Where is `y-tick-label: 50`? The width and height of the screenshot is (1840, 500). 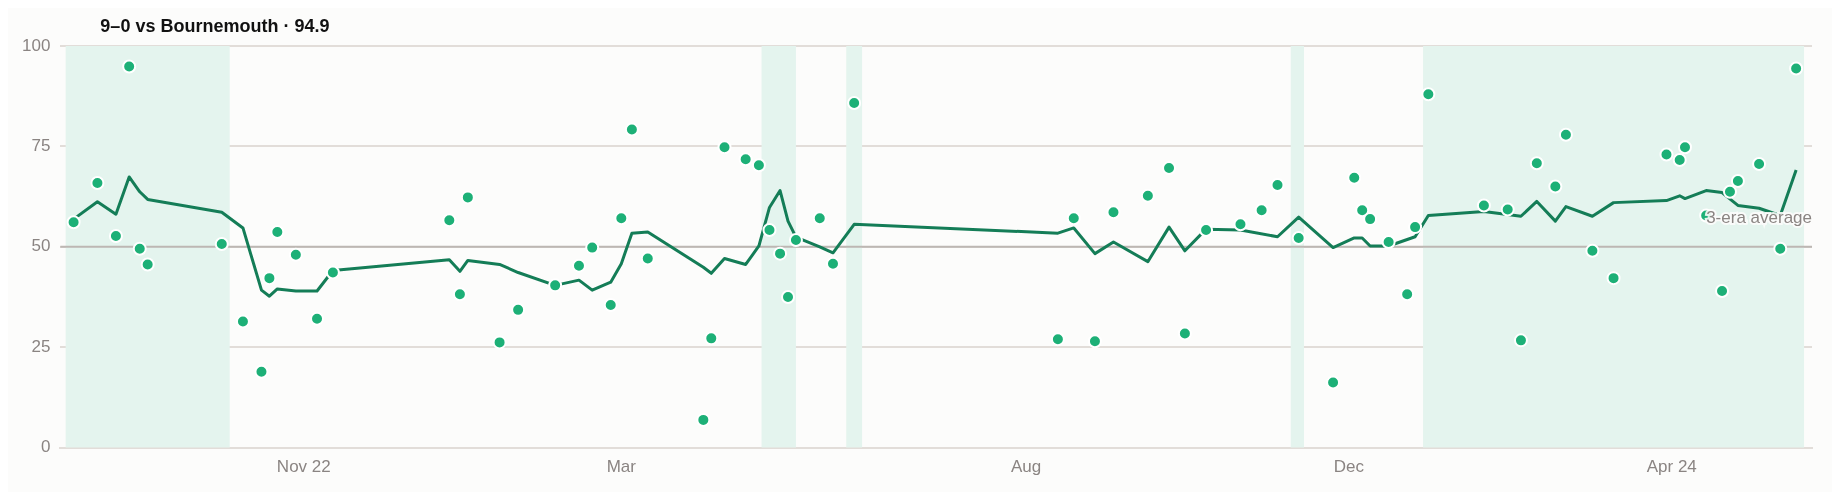
y-tick-label: 50 is located at coordinates (41, 246).